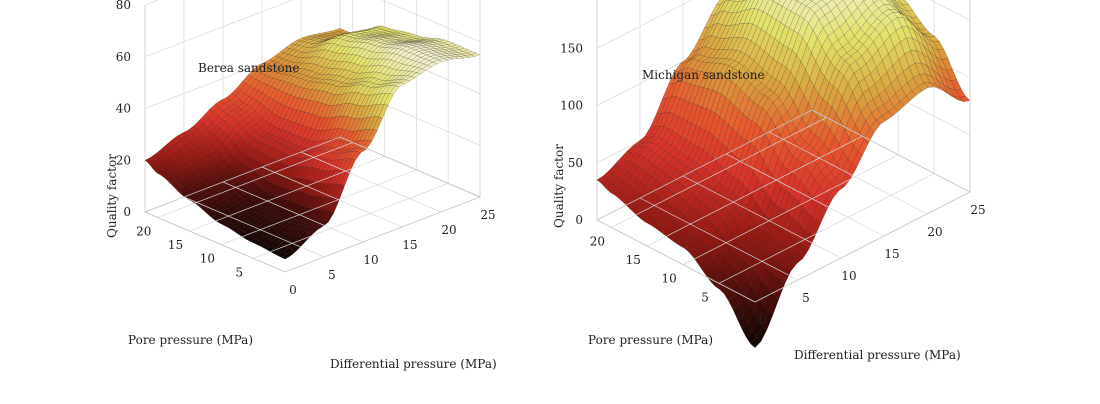 This screenshot has height=404, width=1100. I want to click on z-tick-label: 50, so click(575, 163).